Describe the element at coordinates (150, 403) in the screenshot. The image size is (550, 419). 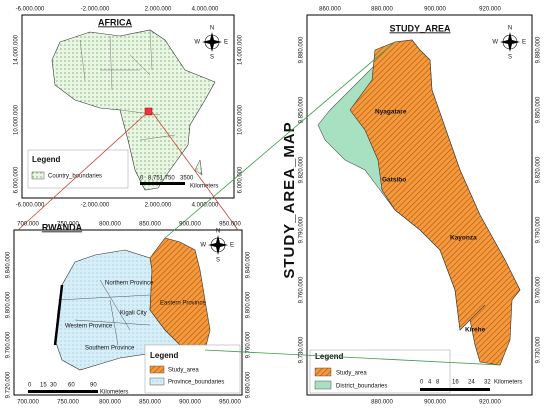
I see `bottom-coordinate: 850.000` at that location.